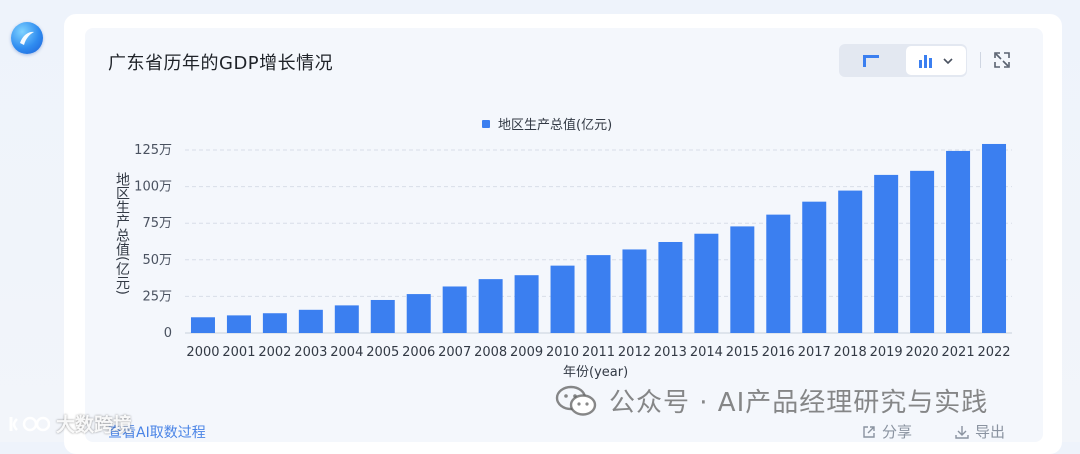 The height and width of the screenshot is (454, 1080). I want to click on logo-icon, so click(27, 38).